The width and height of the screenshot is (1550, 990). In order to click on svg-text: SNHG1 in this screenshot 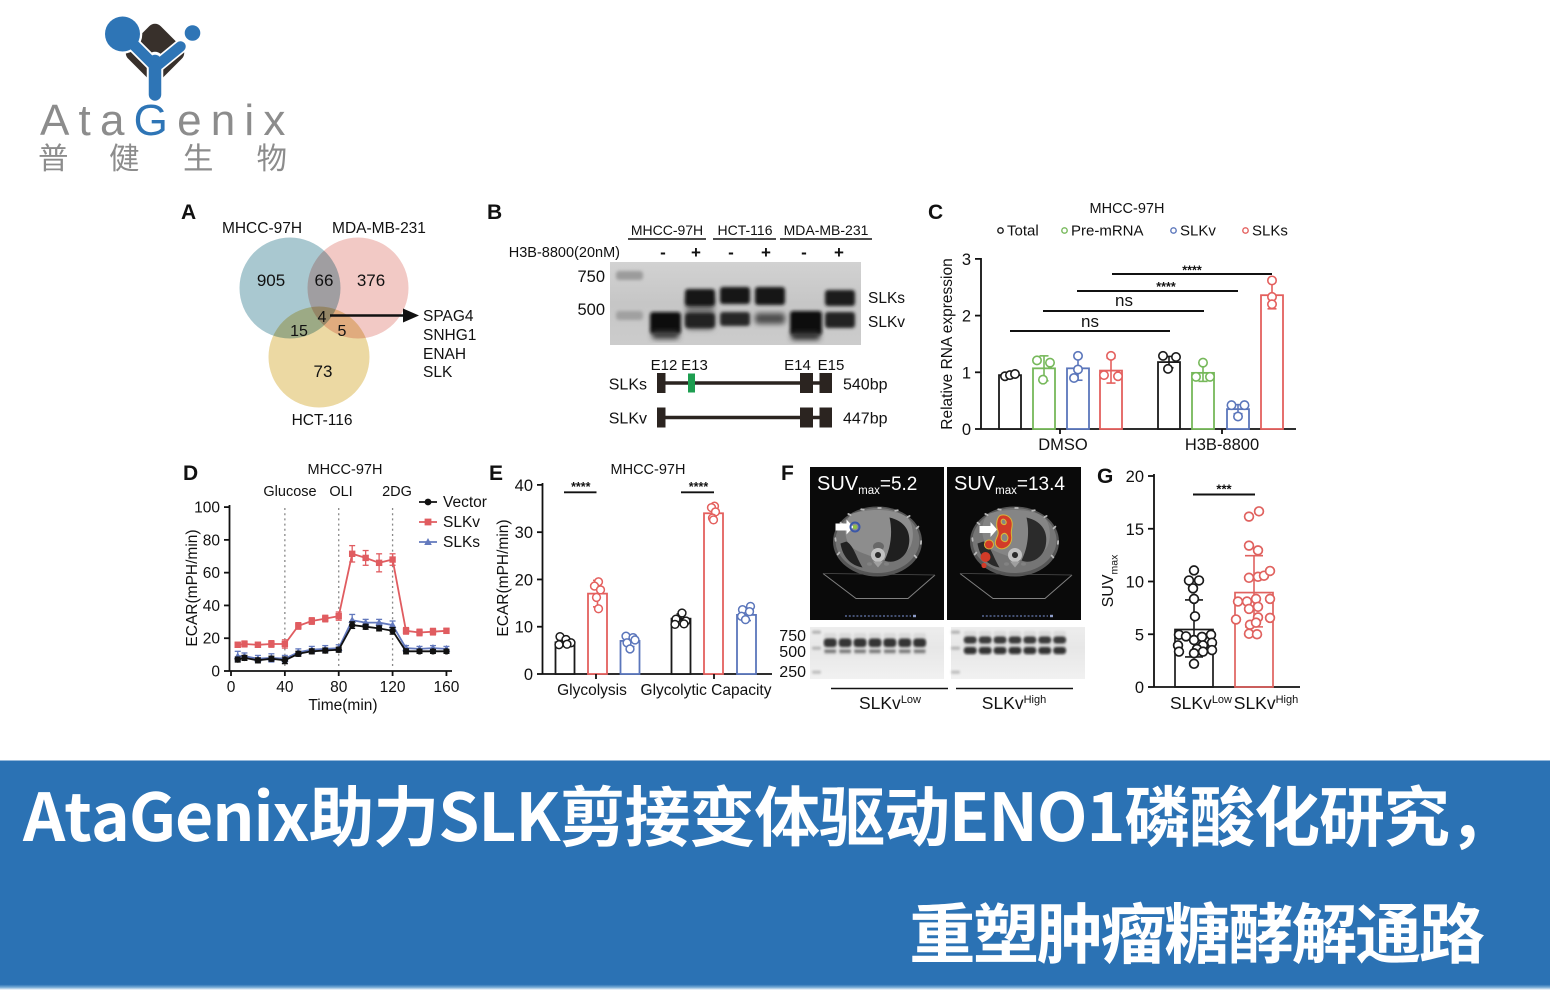, I will do `click(449, 335)`.